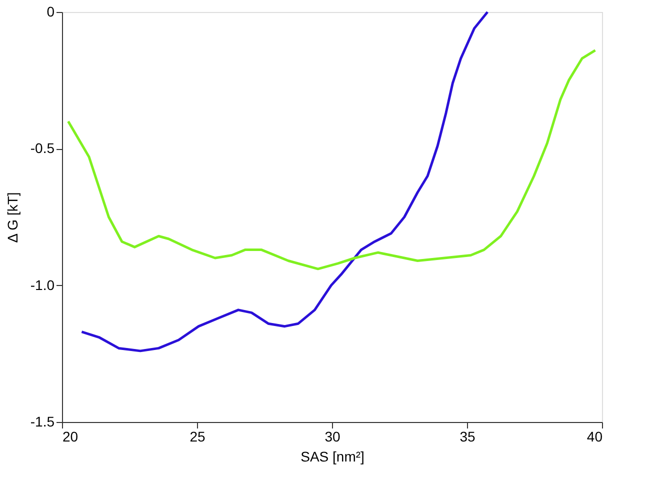 The width and height of the screenshot is (649, 499). What do you see at coordinates (42, 148) in the screenshot?
I see `y-tick-label: -0.5` at bounding box center [42, 148].